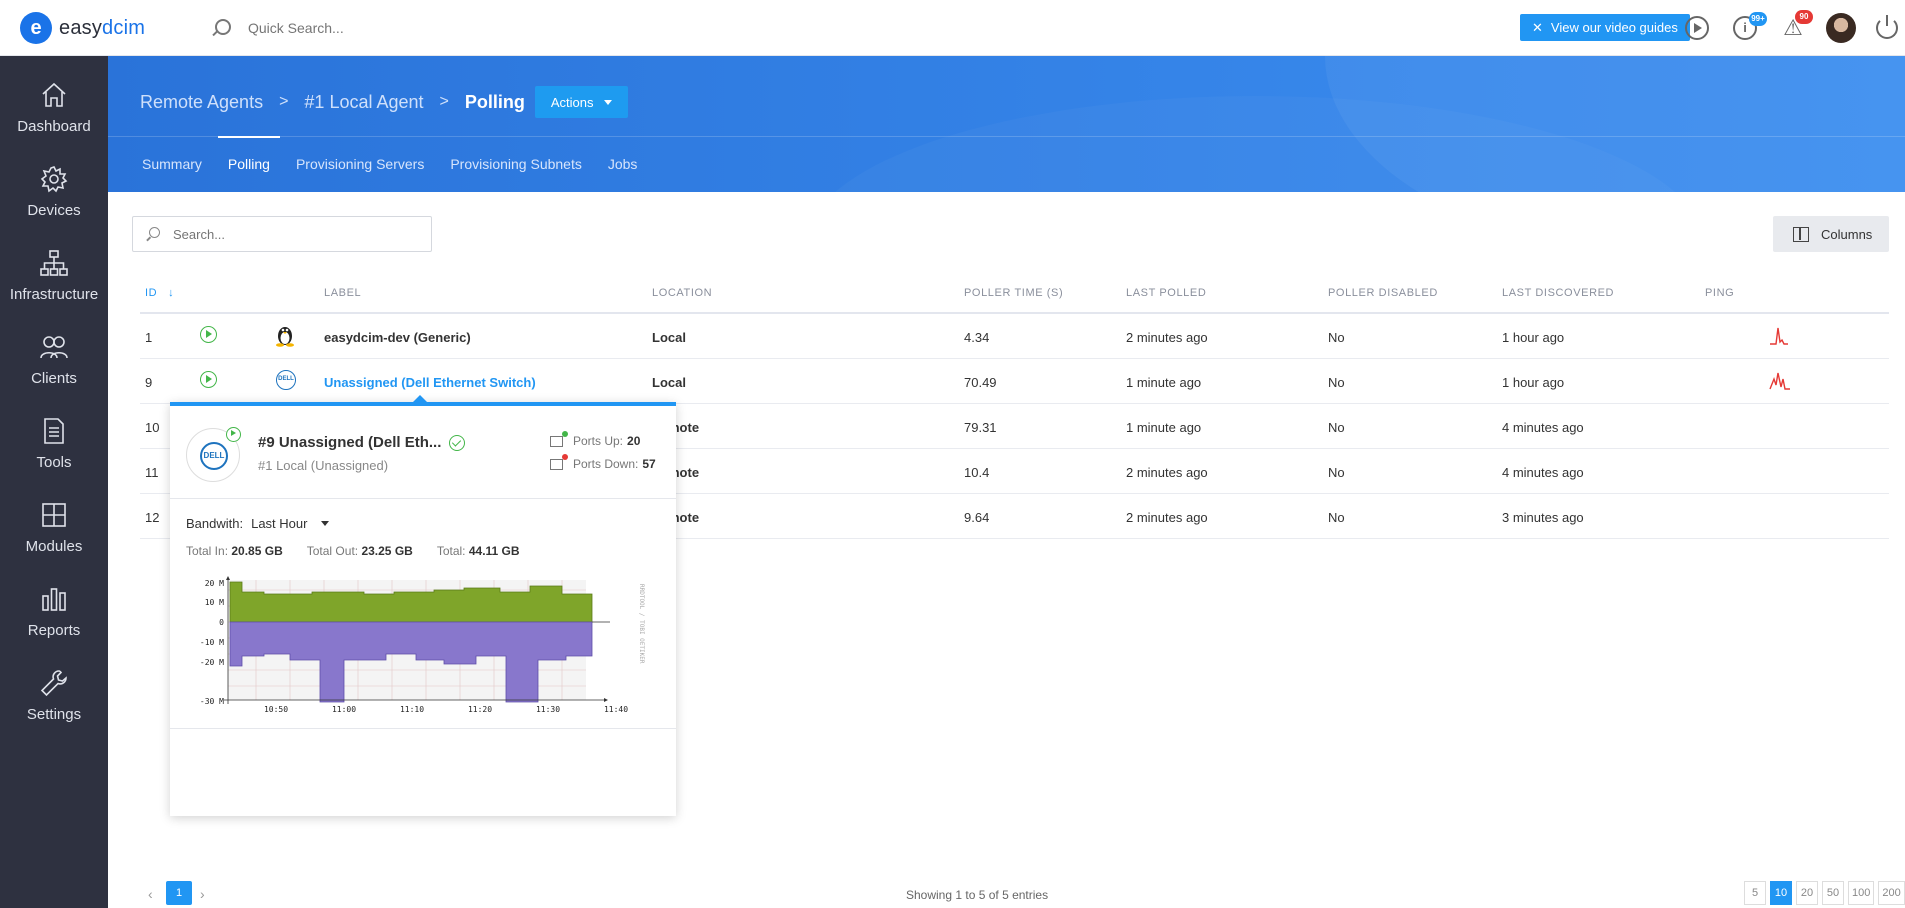  Describe the element at coordinates (397, 337) in the screenshot. I see `row-label: easydcim-dev (Generic)` at that location.